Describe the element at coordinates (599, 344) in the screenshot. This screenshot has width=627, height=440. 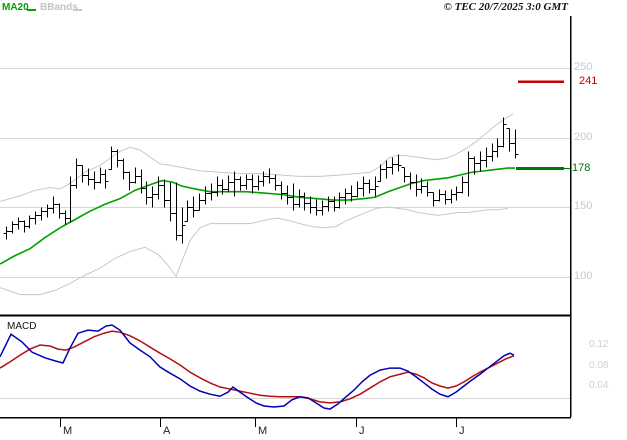
I see `macd-scale-label-0.12: 0.12` at that location.